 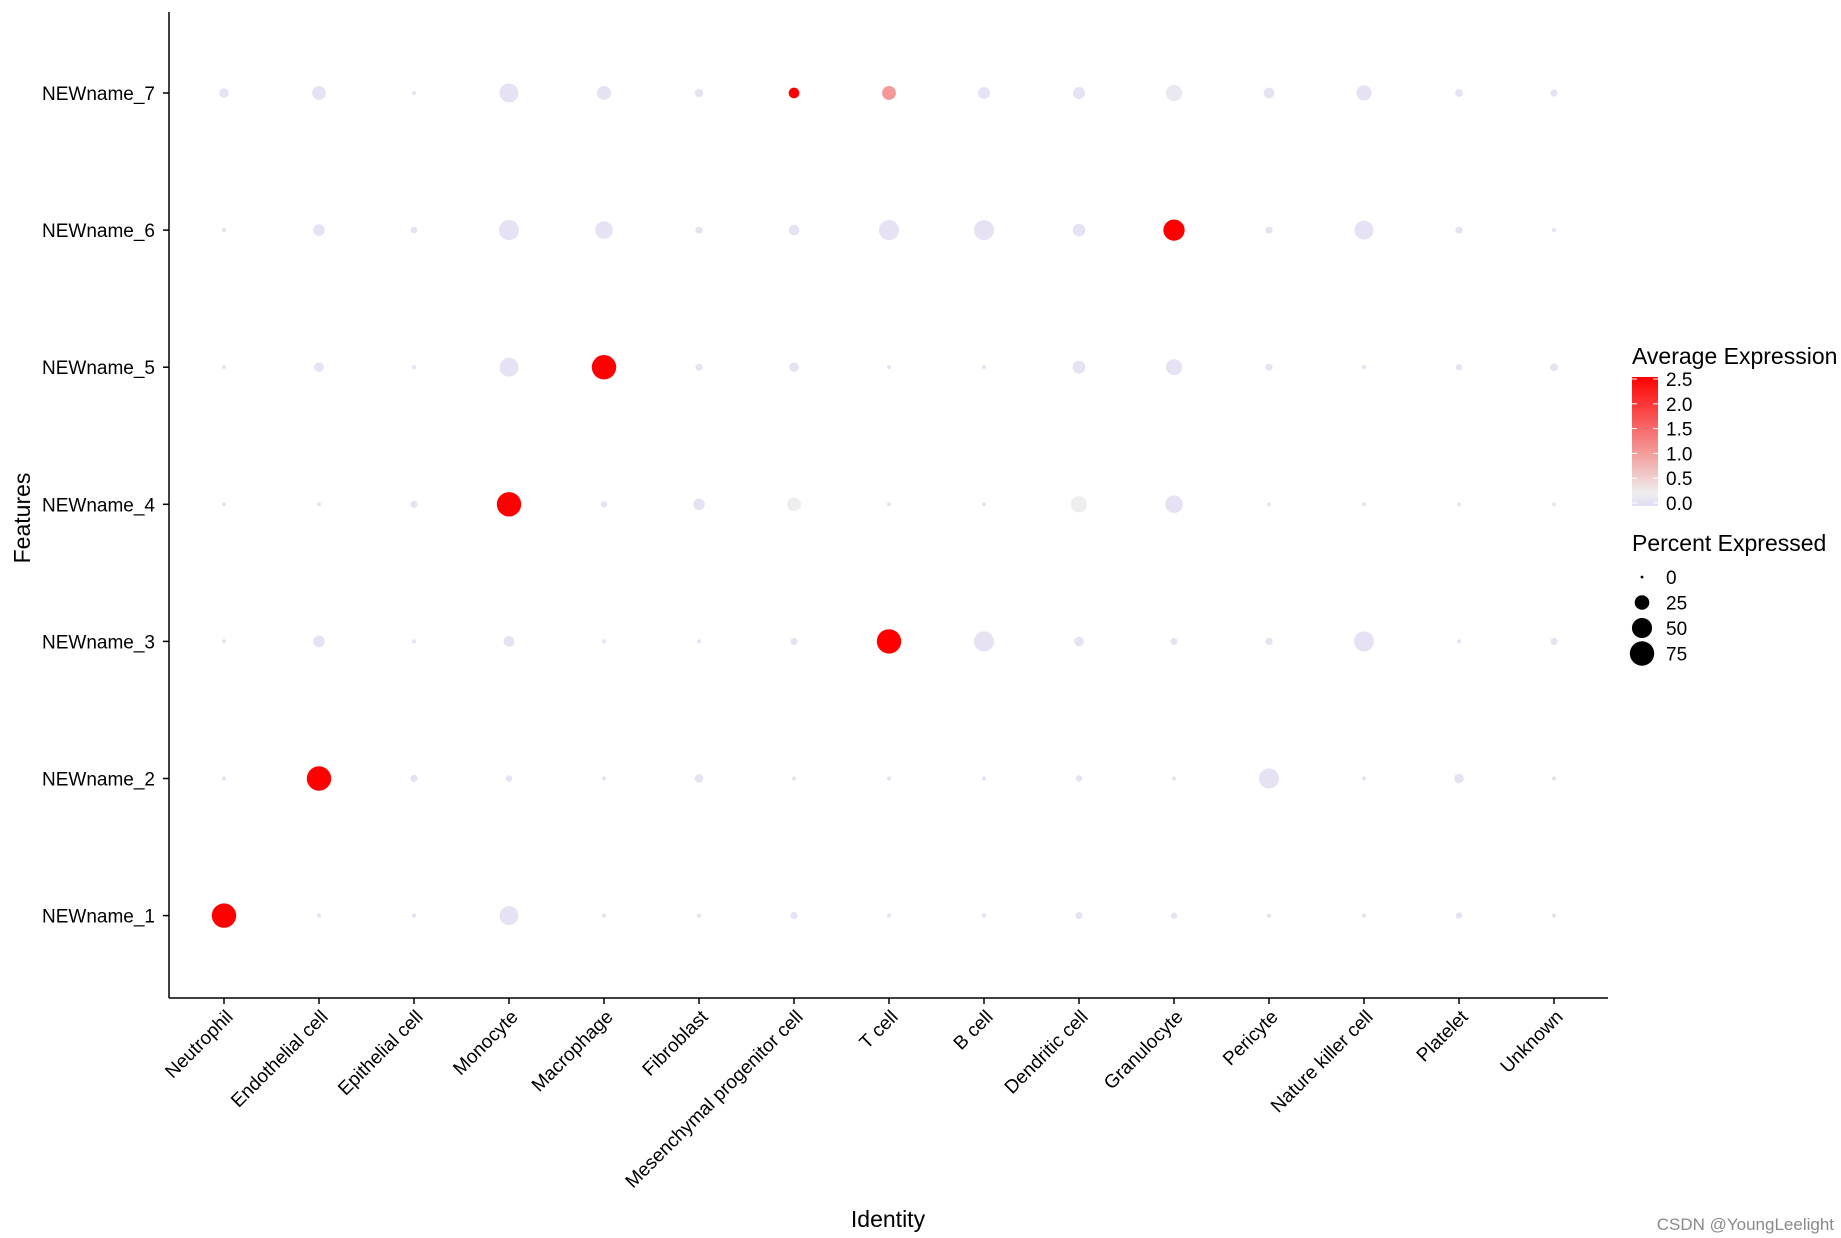 I want to click on x-tick-label: Pericyte, so click(x=1250, y=1038).